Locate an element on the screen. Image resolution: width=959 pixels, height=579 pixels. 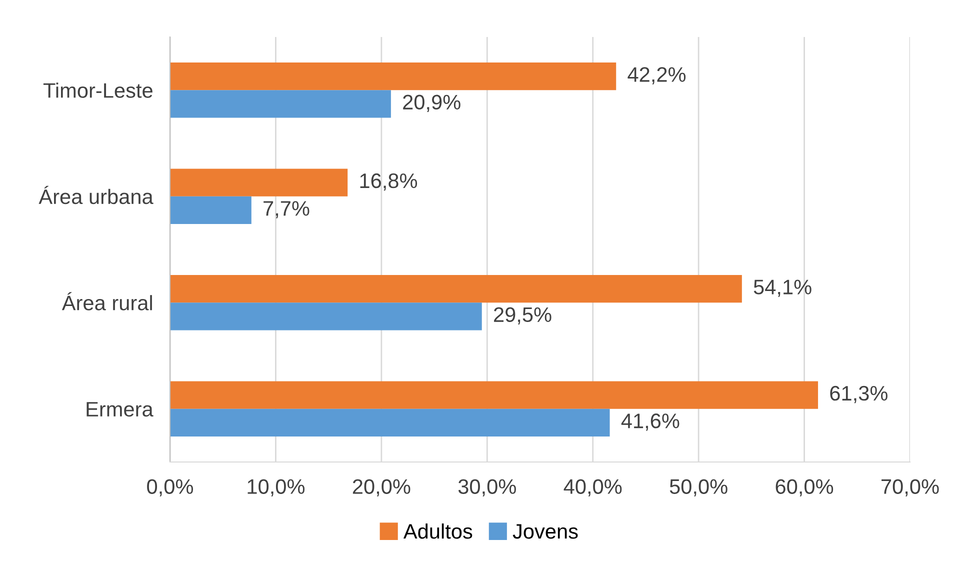
legend-label: Adultos is located at coordinates (437, 531).